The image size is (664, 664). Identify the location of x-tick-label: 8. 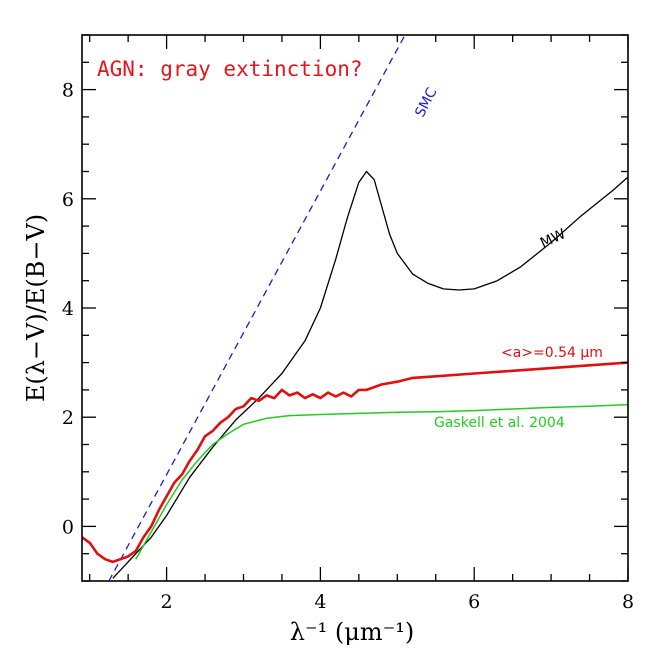
(628, 602).